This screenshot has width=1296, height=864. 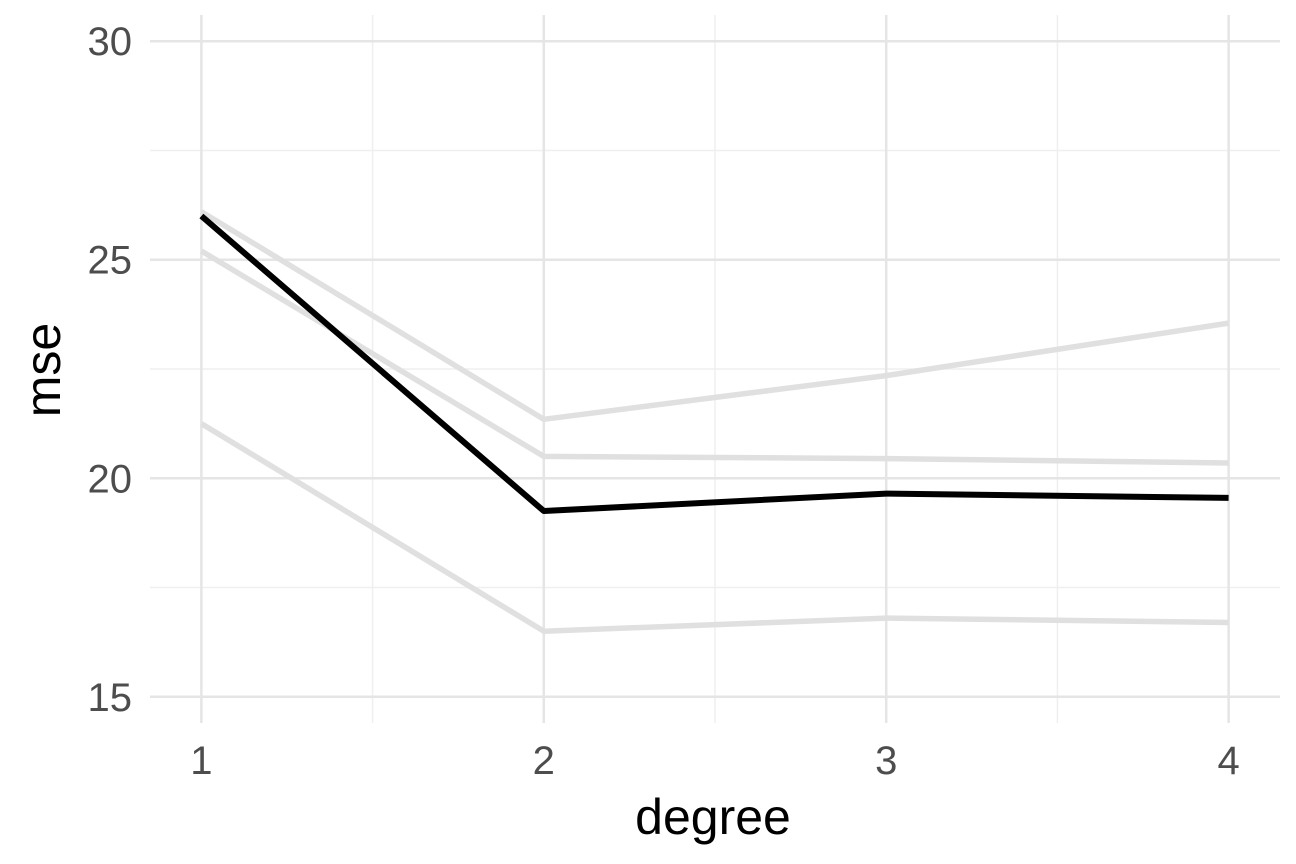 What do you see at coordinates (544, 761) in the screenshot?
I see `x-tick-label: 2` at bounding box center [544, 761].